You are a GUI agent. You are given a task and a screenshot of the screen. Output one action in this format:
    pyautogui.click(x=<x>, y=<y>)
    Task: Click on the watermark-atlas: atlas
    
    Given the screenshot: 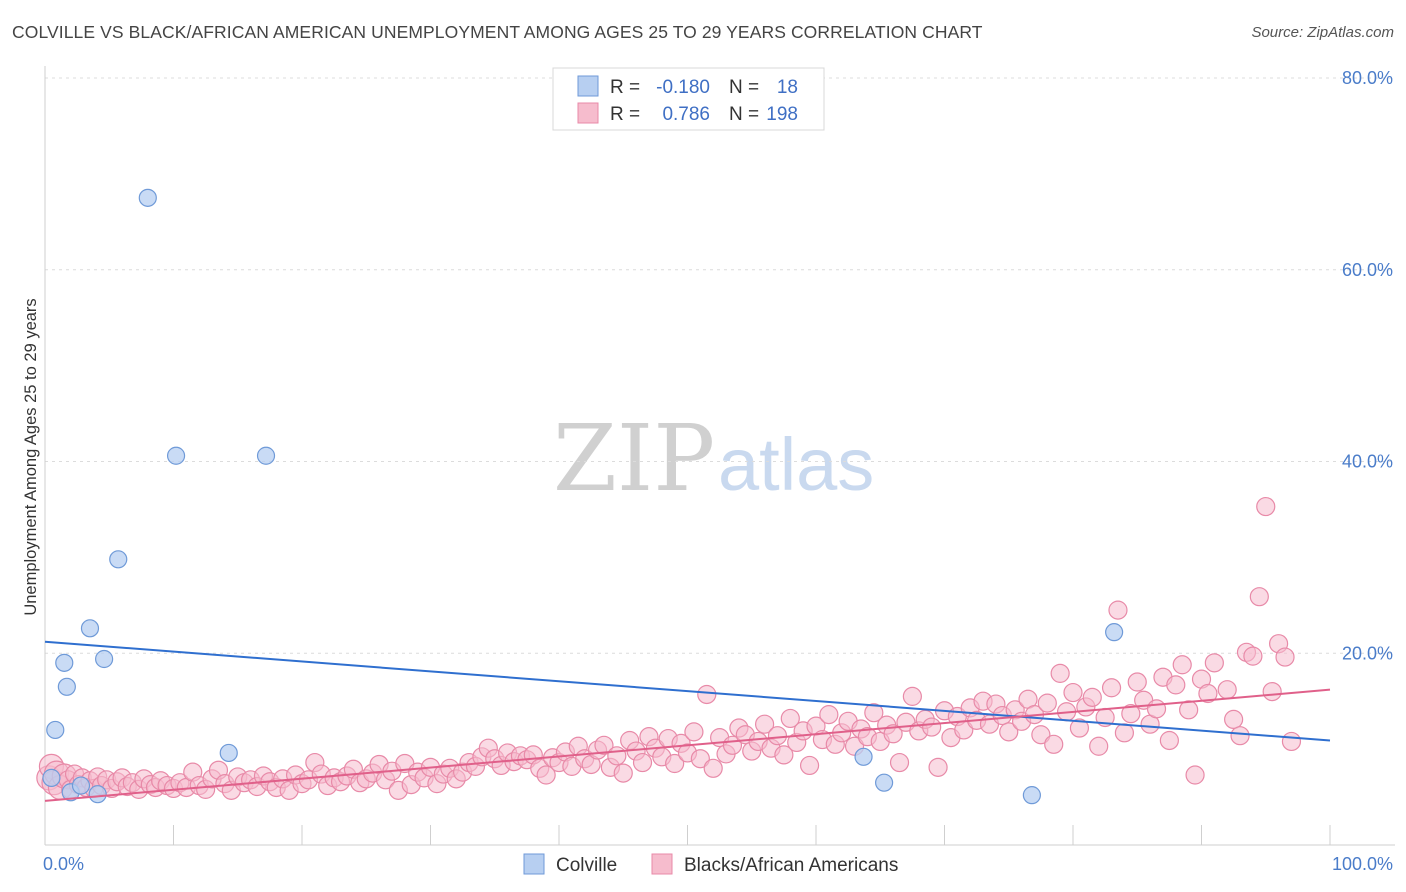 What is the action you would take?
    pyautogui.click(x=796, y=464)
    